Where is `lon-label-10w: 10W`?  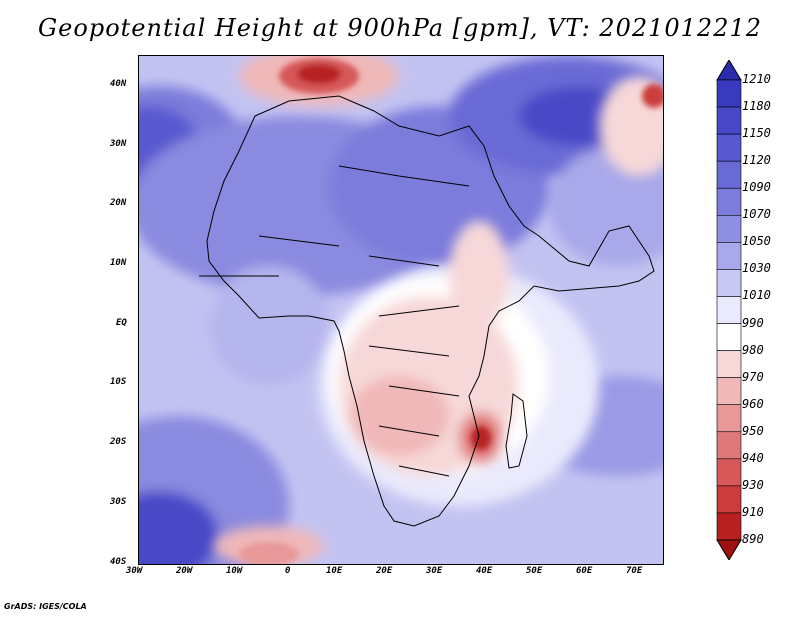 lon-label-10w: 10W is located at coordinates (234, 571).